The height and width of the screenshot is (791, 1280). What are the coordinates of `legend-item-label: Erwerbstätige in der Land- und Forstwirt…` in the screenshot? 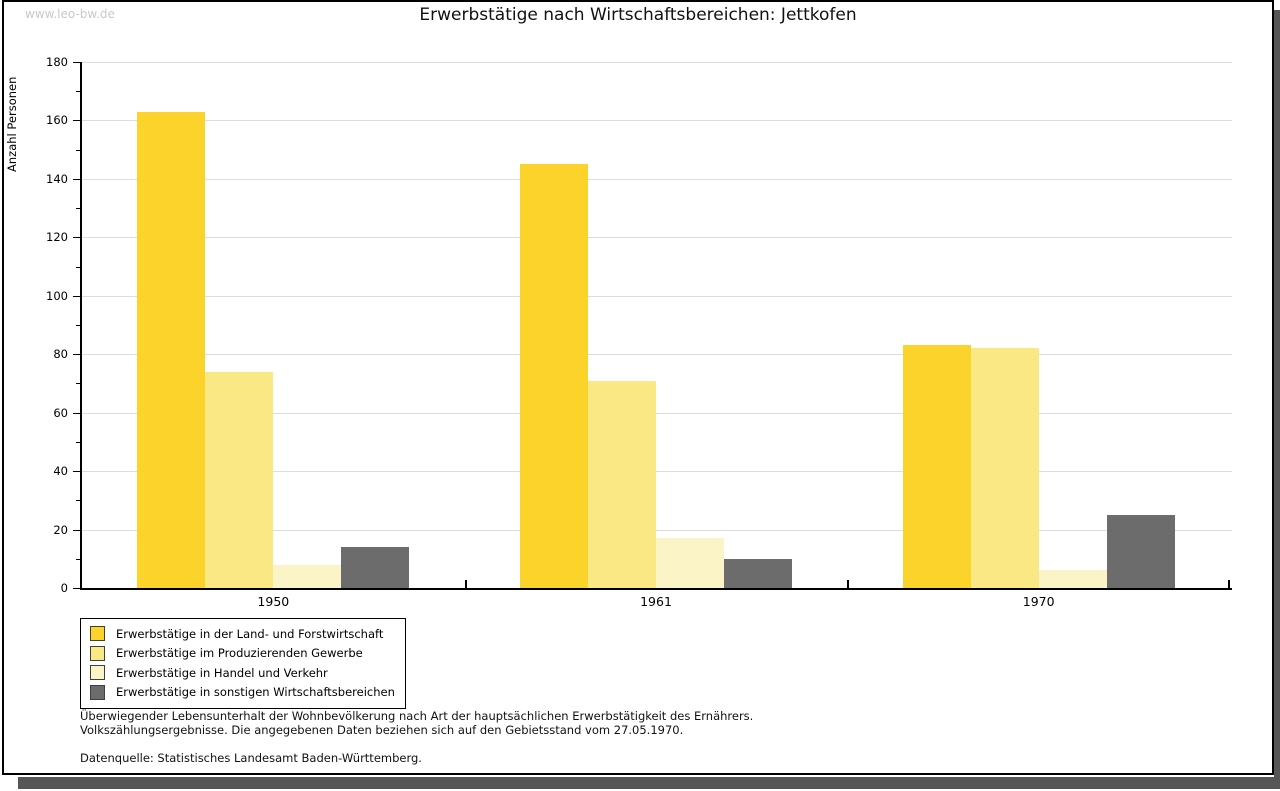 It's located at (250, 633).